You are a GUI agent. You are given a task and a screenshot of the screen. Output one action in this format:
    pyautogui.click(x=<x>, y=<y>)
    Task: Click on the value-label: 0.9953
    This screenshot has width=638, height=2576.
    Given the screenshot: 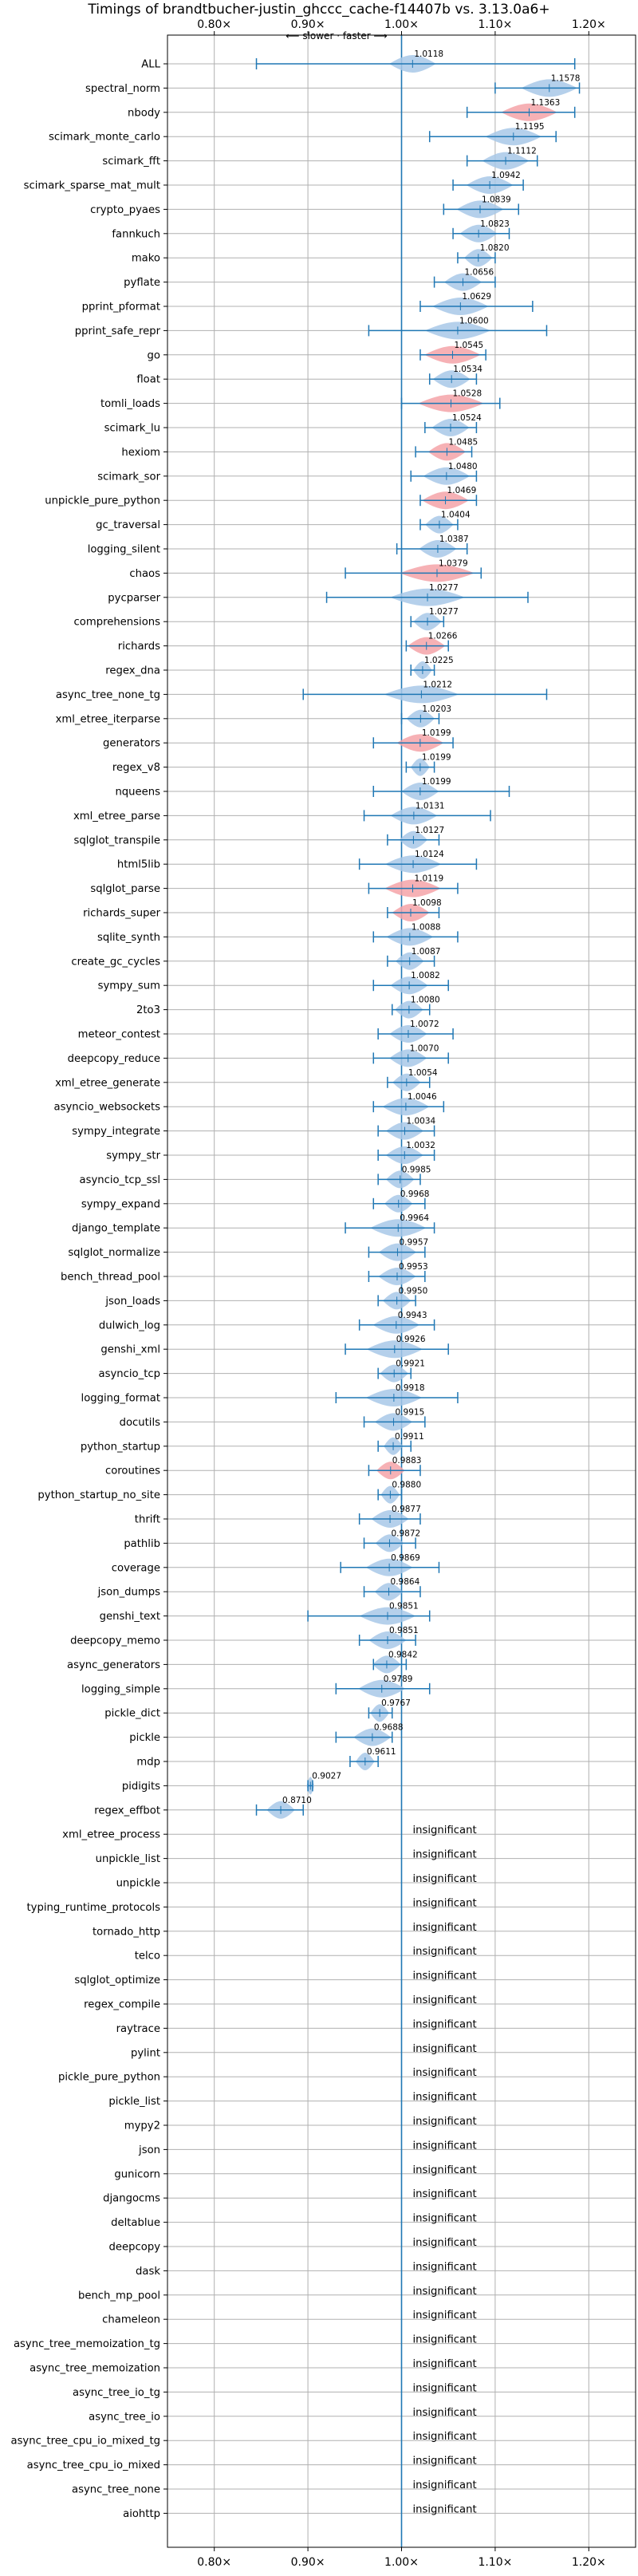 What is the action you would take?
    pyautogui.click(x=413, y=1267)
    